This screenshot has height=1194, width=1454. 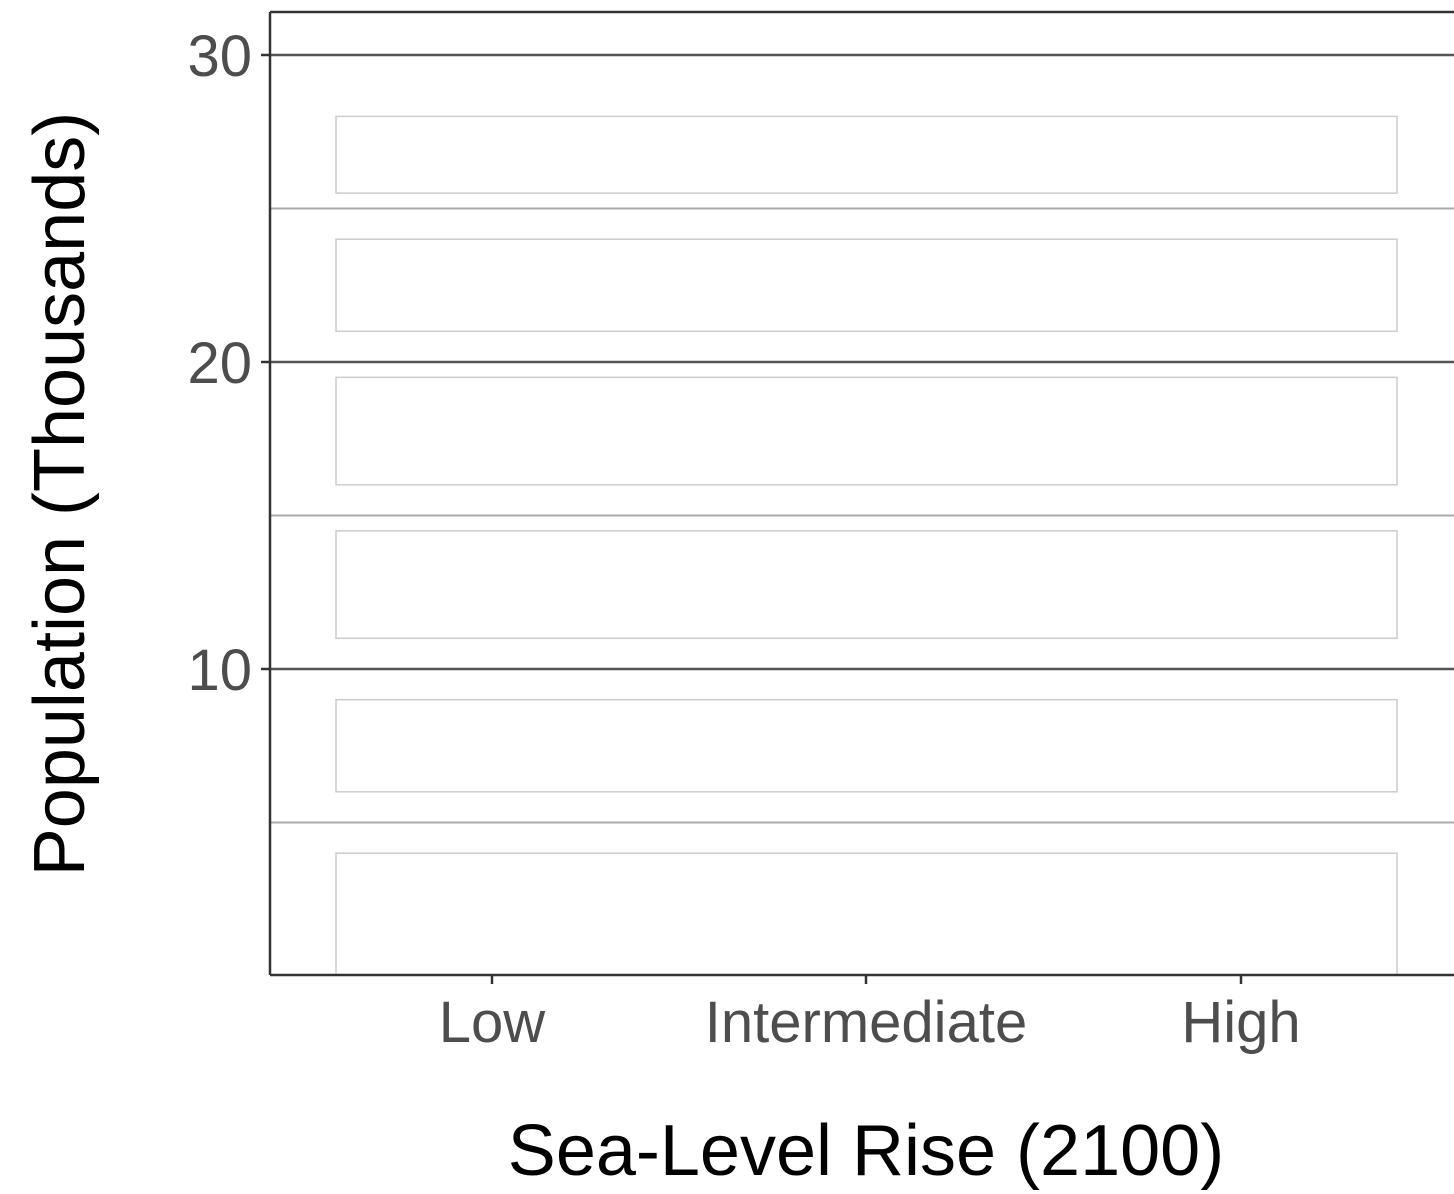 I want to click on y-tick-label: 20, so click(x=219, y=363).